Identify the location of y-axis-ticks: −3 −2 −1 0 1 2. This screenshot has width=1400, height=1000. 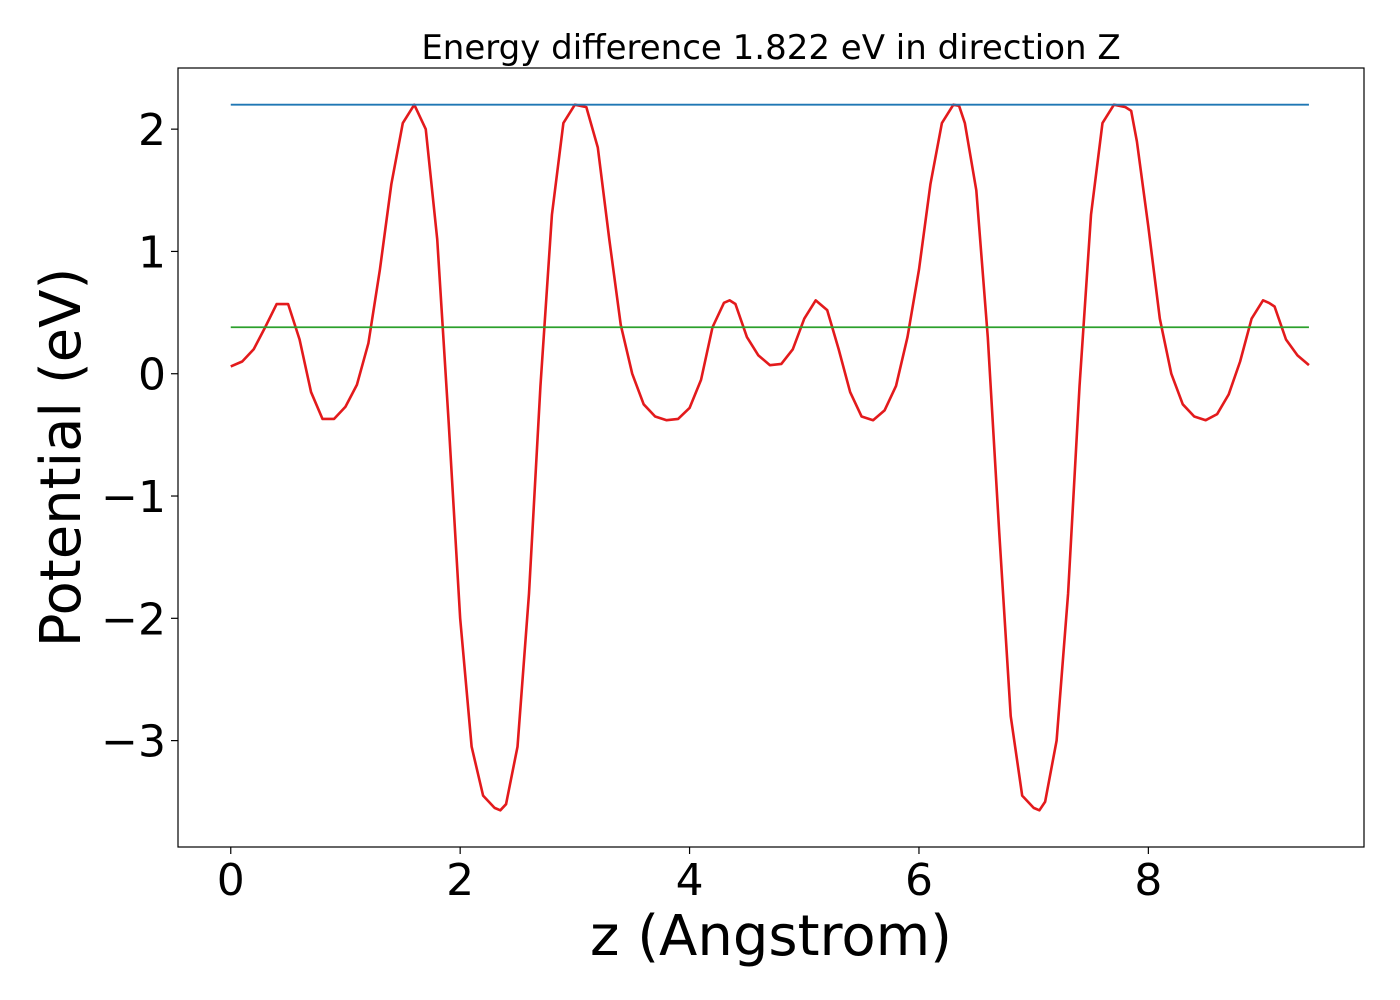
(139, 436).